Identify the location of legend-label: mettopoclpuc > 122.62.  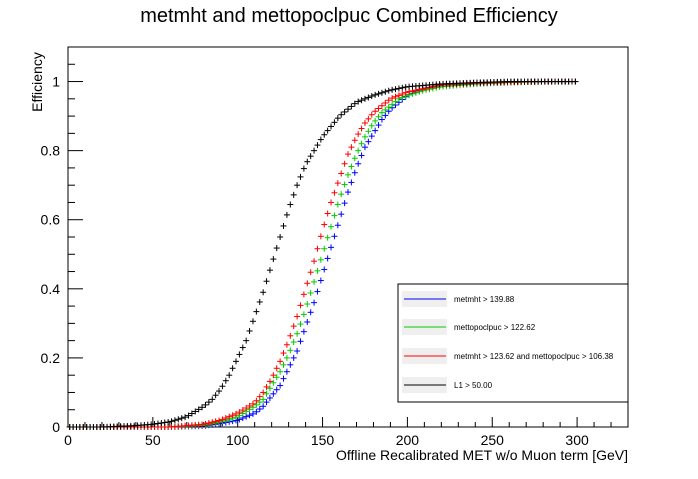
(495, 327).